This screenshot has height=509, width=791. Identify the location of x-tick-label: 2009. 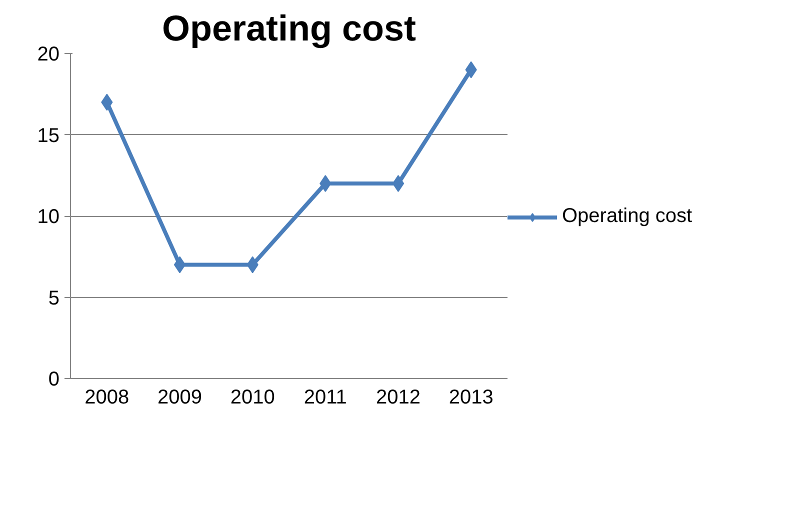
(180, 397).